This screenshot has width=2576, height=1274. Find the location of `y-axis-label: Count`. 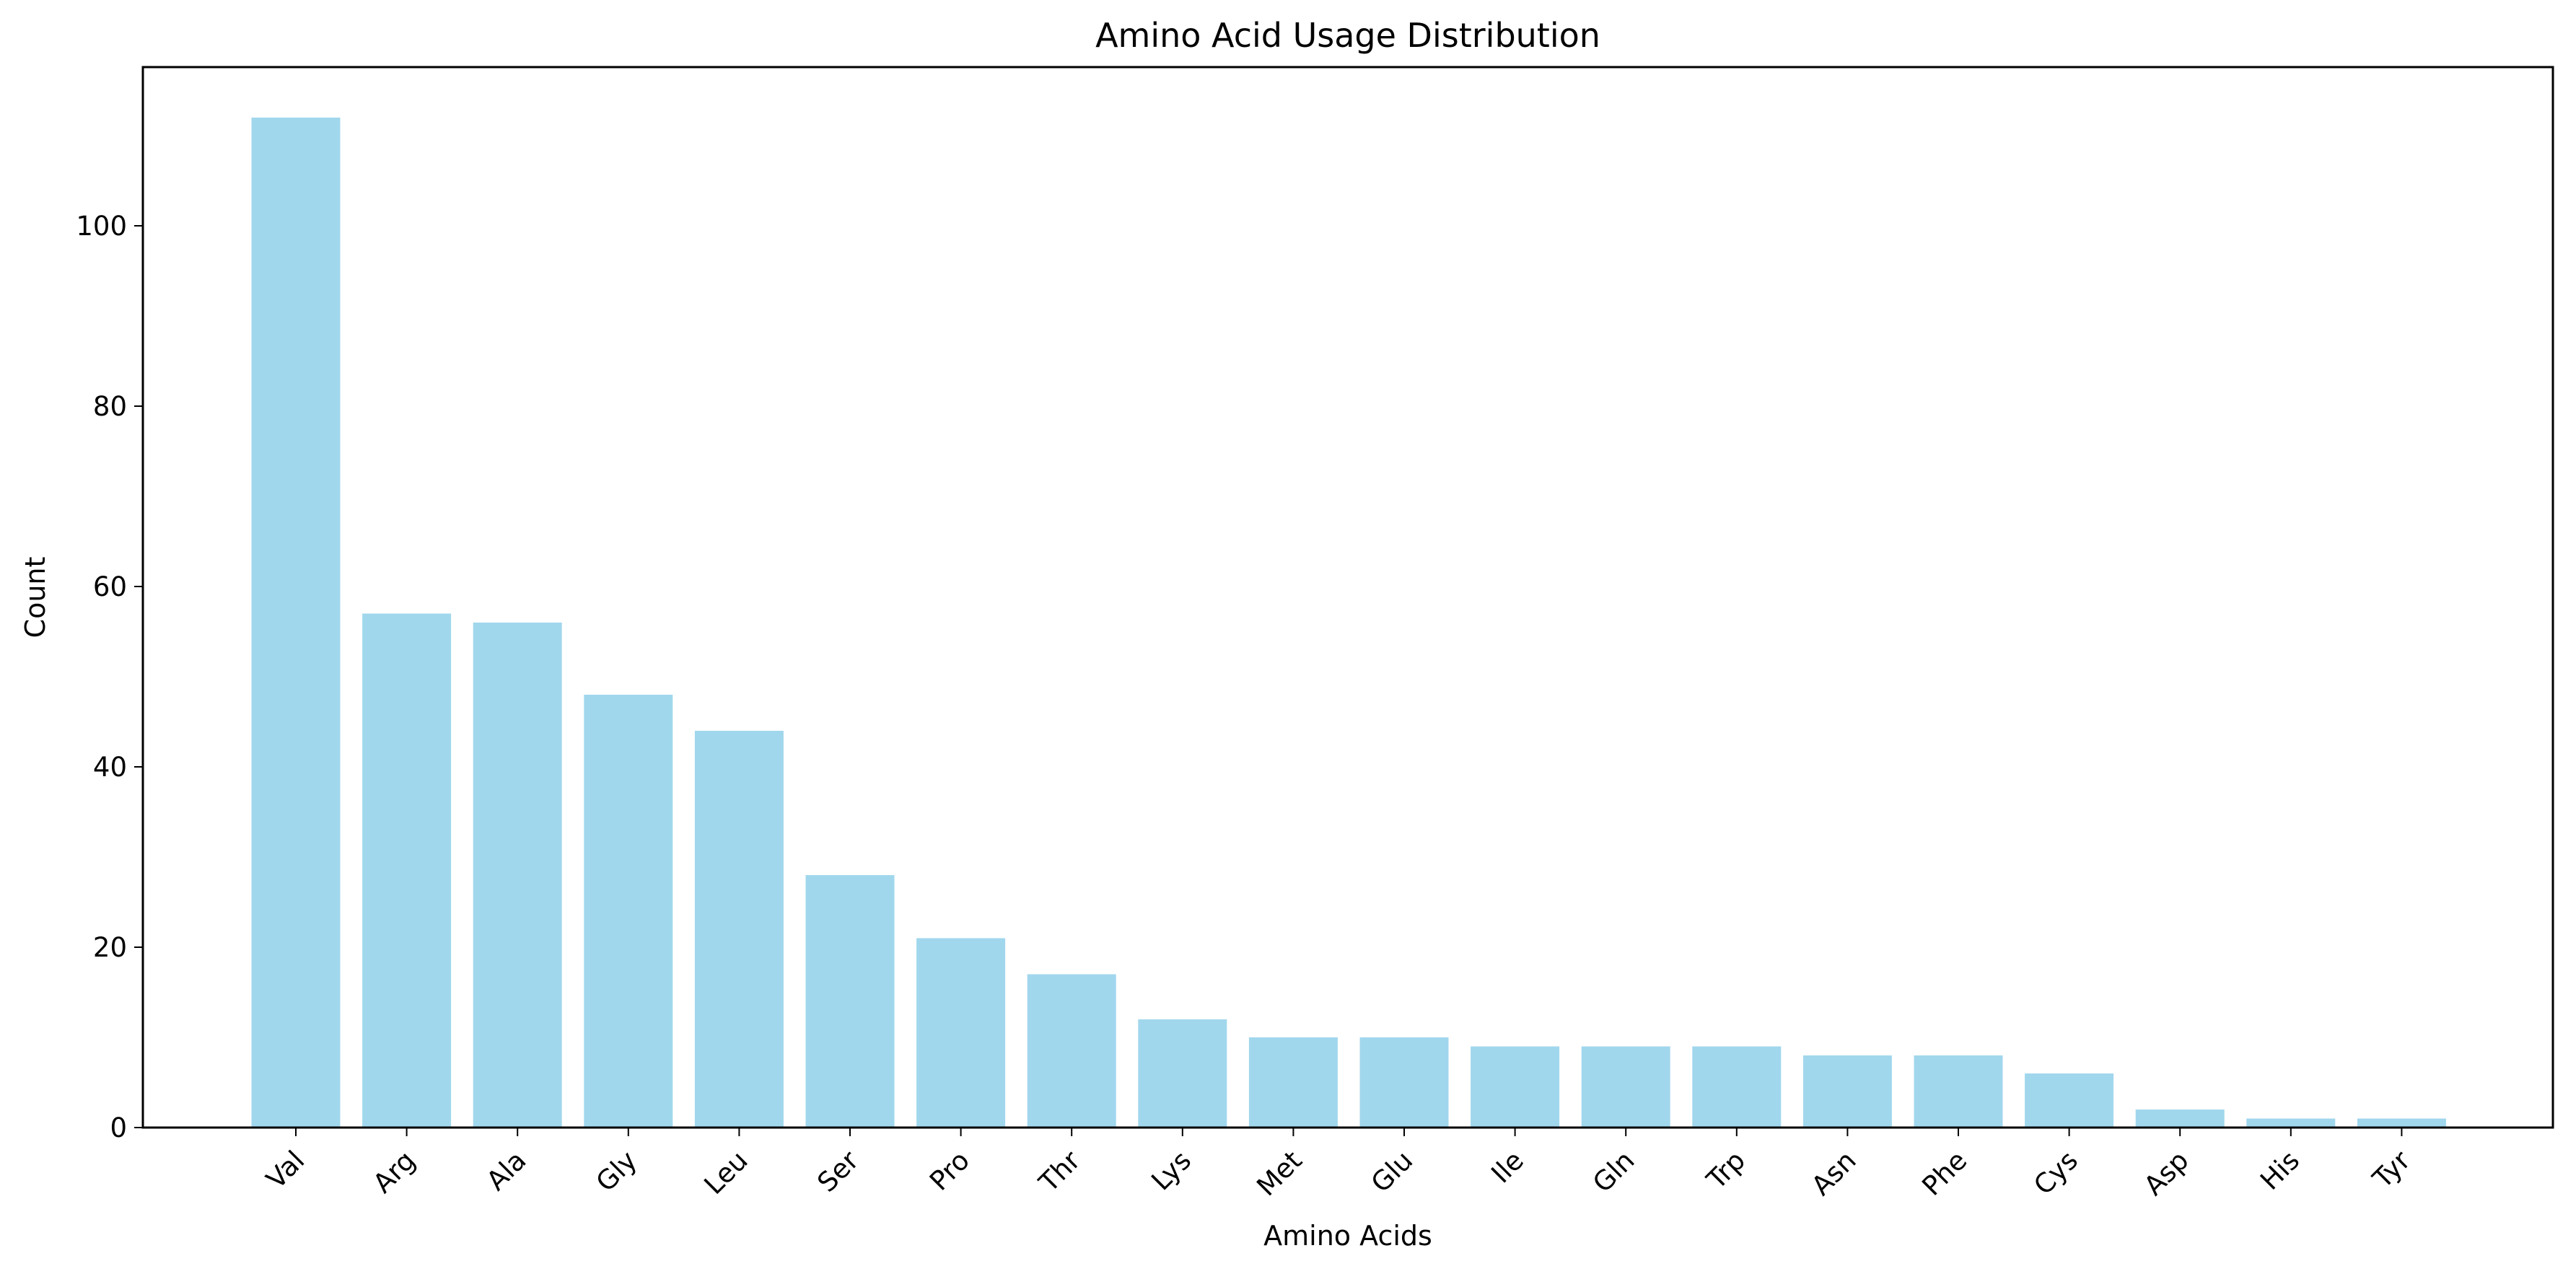

y-axis-label: Count is located at coordinates (35, 597).